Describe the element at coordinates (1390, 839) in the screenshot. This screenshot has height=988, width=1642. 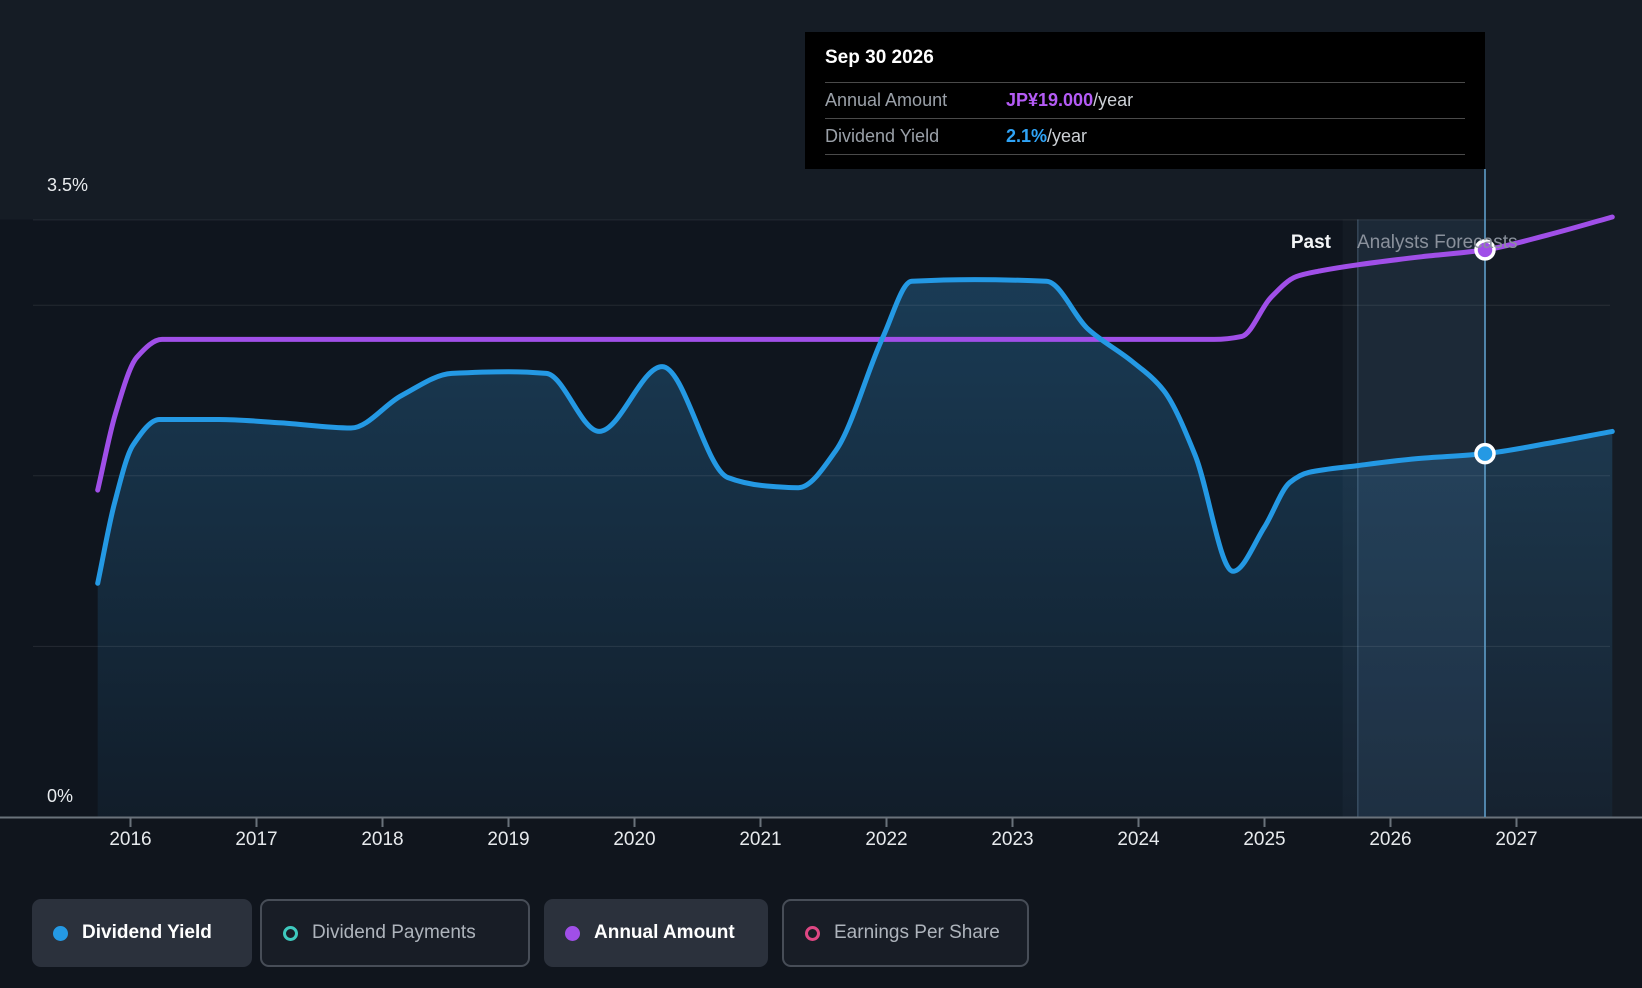
I see `x-axis-label-2026: 2026` at that location.